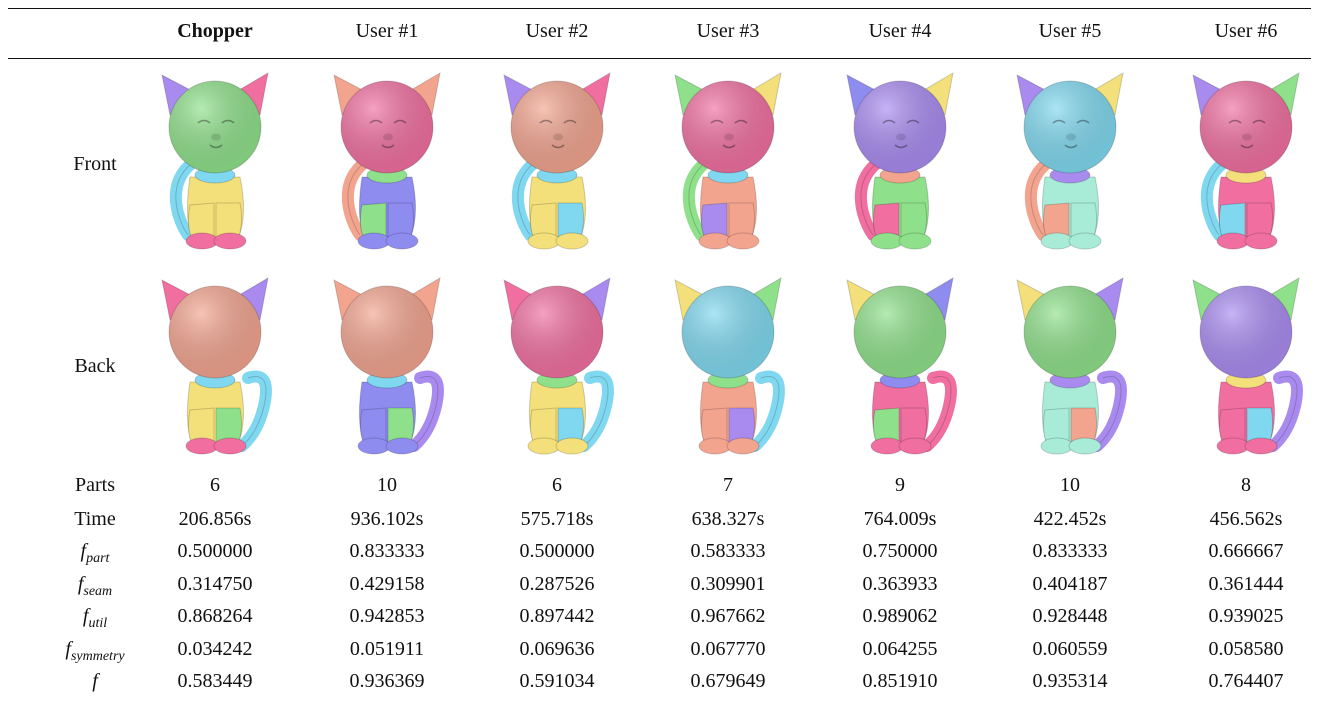  Describe the element at coordinates (95, 651) in the screenshot. I see `row-label-f-symmetry: fsymmetry` at that location.